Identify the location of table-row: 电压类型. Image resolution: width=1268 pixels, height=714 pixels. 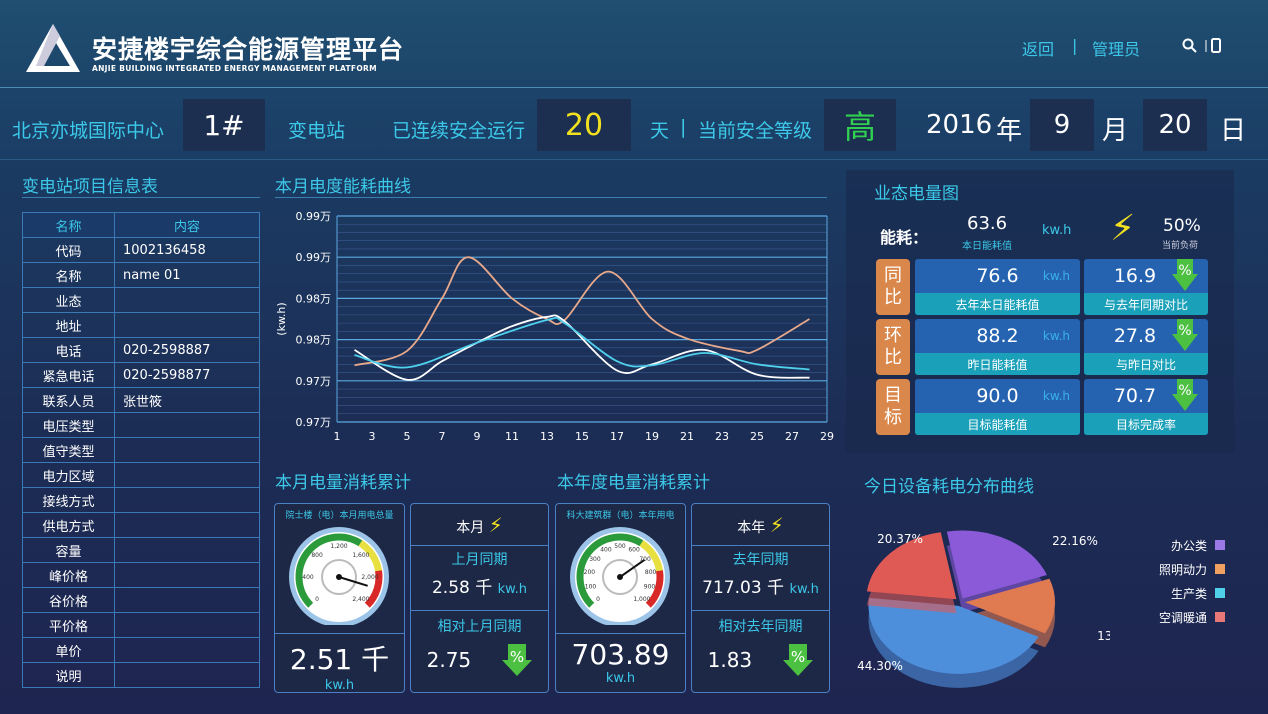
(141, 425).